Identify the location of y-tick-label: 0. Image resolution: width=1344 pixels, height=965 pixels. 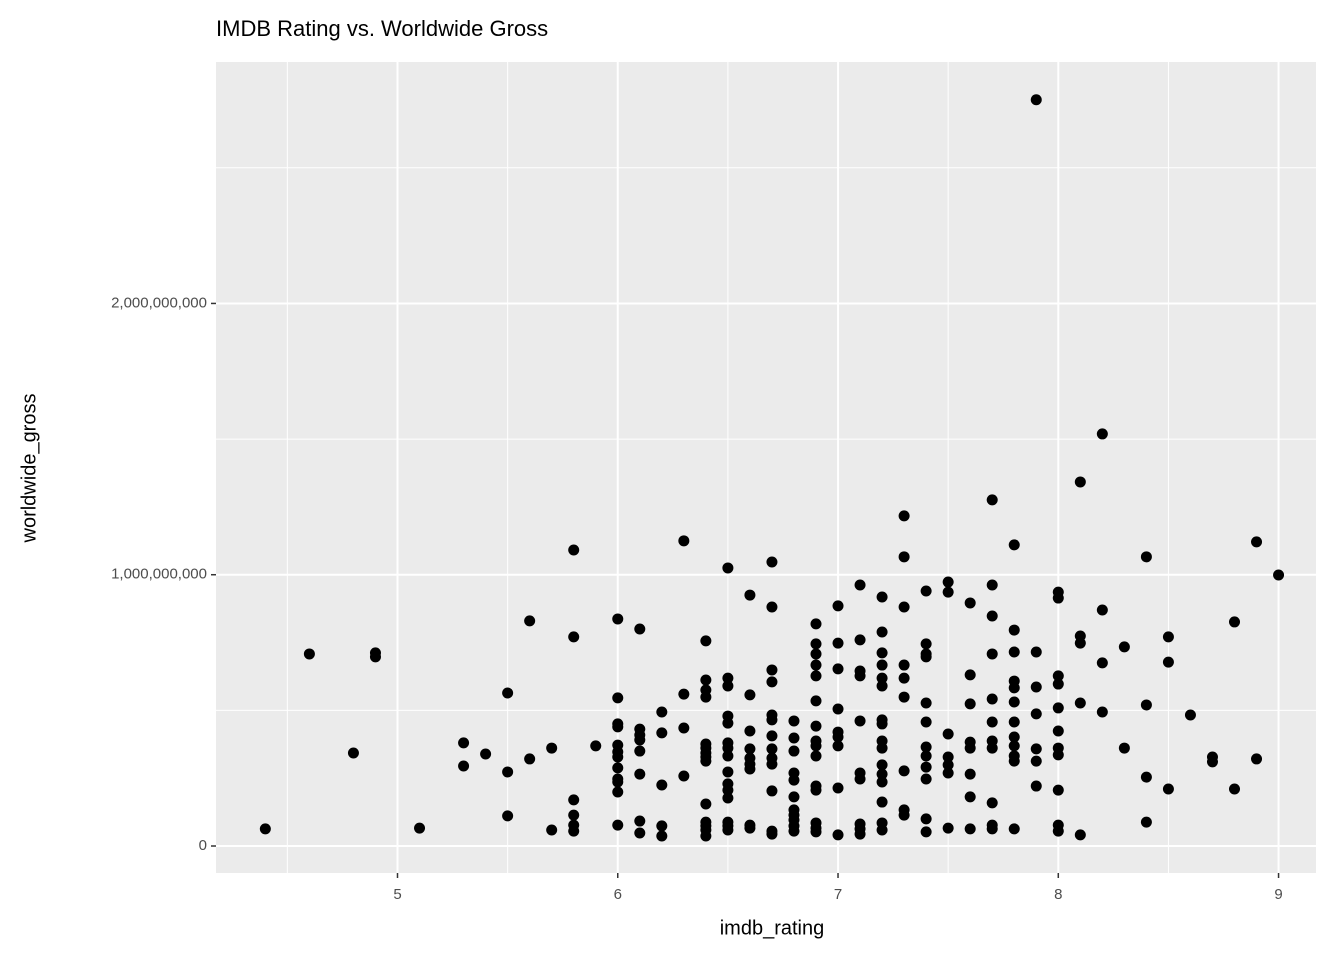
(203, 845).